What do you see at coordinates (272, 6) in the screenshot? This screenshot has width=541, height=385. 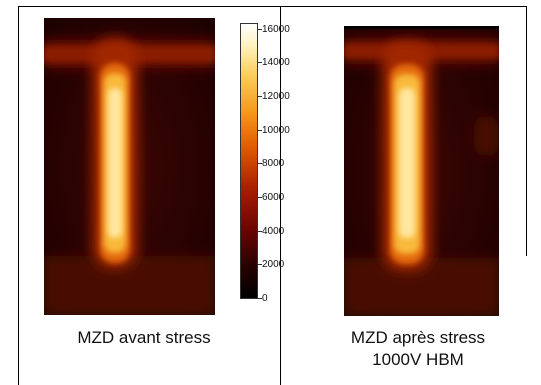 I see `frame-top` at bounding box center [272, 6].